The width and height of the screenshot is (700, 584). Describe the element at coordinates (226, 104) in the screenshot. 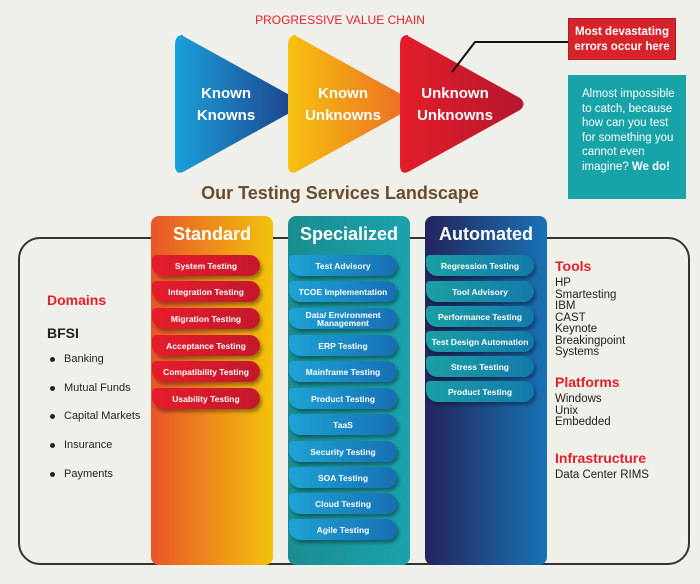

I see `stage-known-knowns: Known Knowns` at that location.